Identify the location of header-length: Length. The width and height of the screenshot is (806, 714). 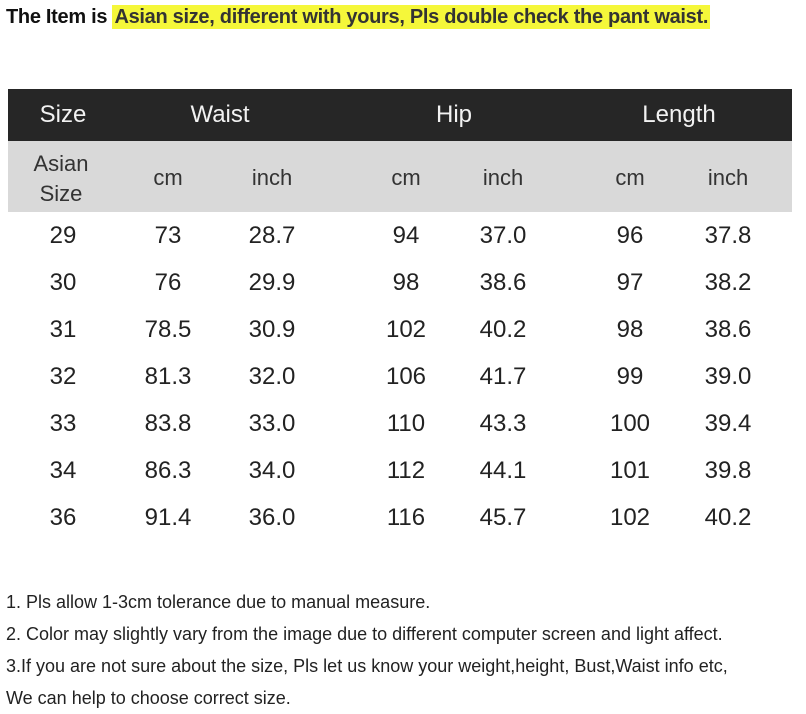
(679, 114).